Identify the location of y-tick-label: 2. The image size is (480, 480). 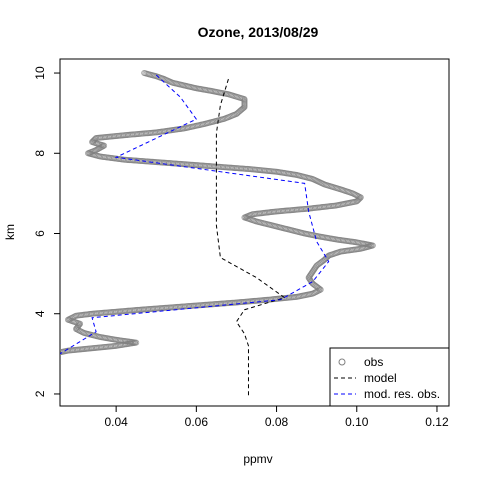
(40, 393).